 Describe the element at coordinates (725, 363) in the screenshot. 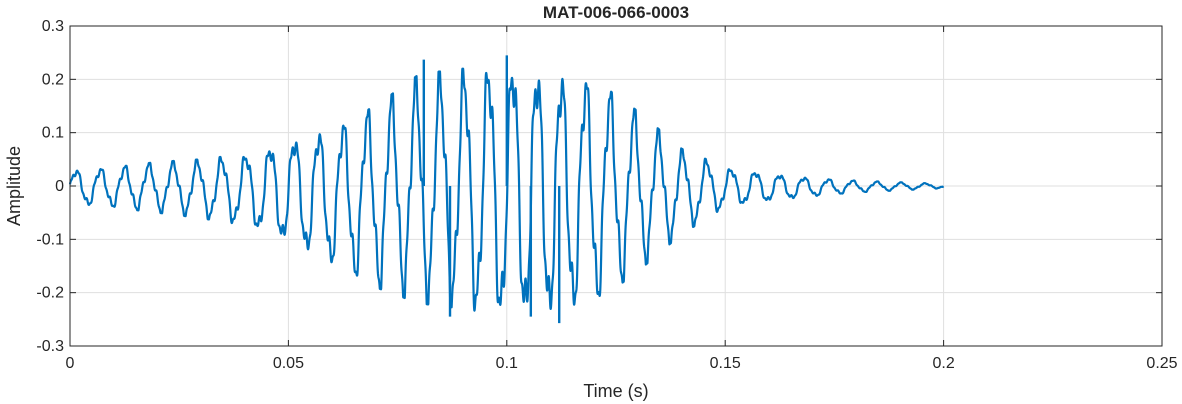

I see `x-tick-label: 0.15` at that location.